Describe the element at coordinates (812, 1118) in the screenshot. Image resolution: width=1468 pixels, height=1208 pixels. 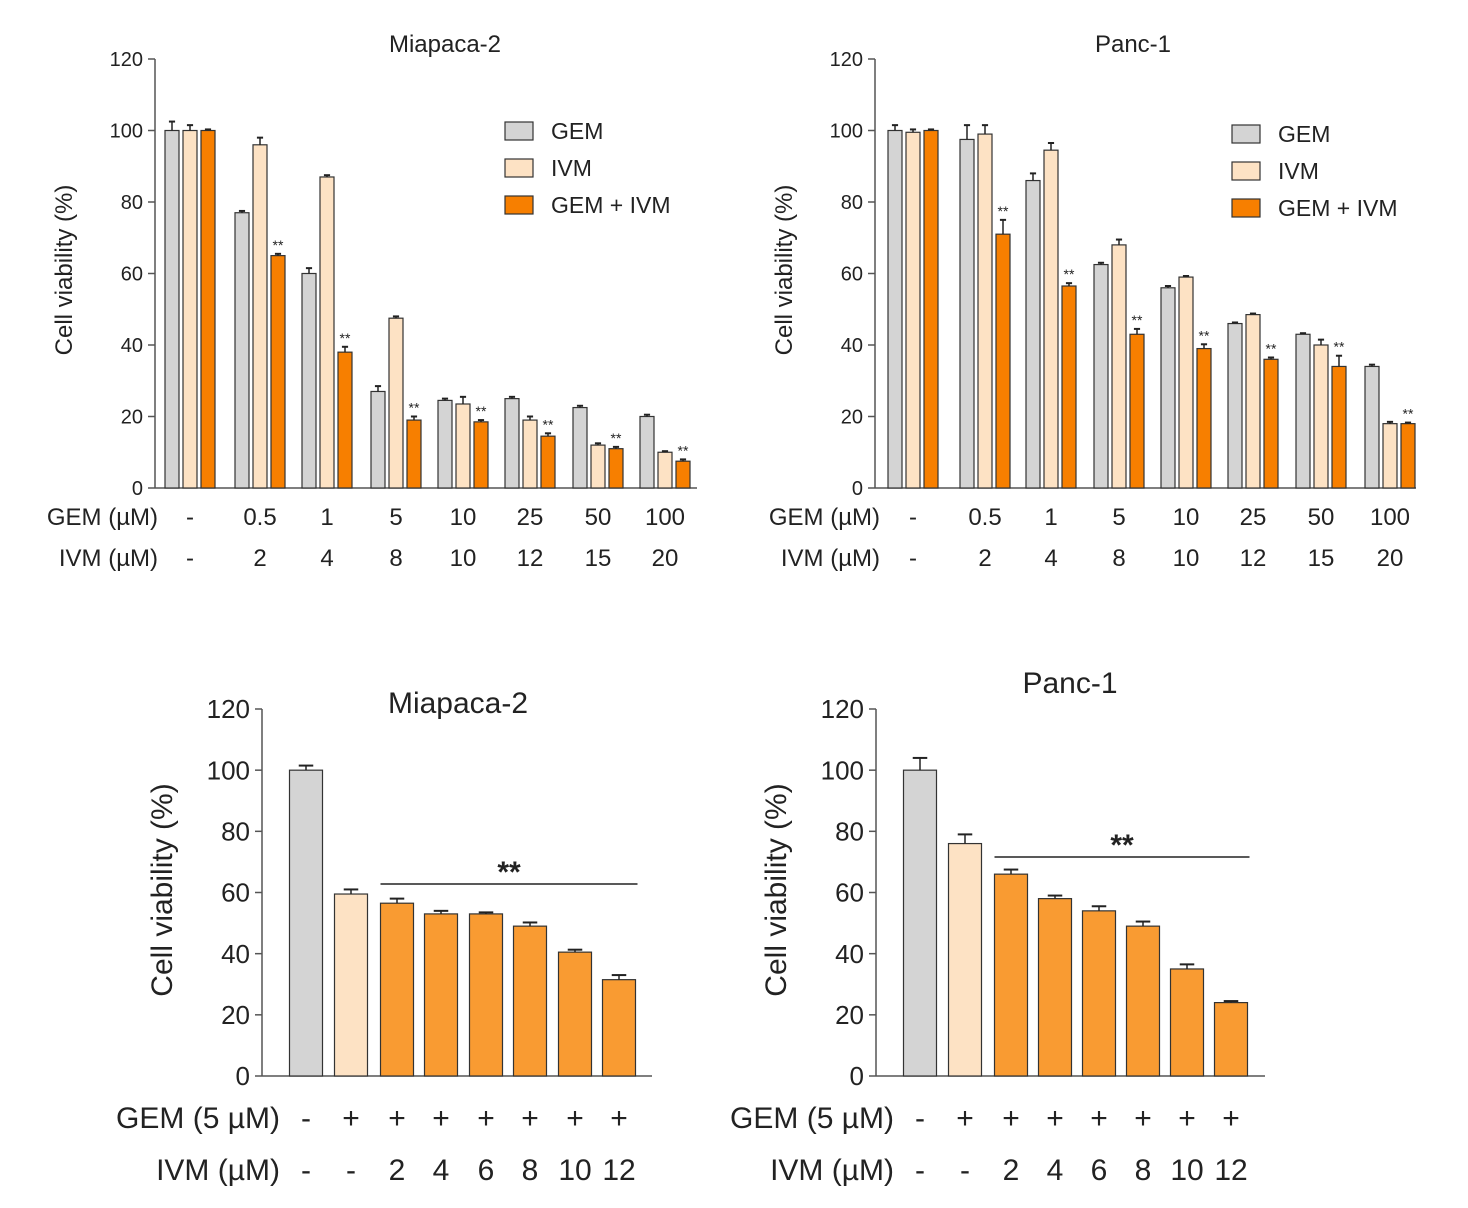
I see `gem-row-label: GEM (5 µM)` at that location.